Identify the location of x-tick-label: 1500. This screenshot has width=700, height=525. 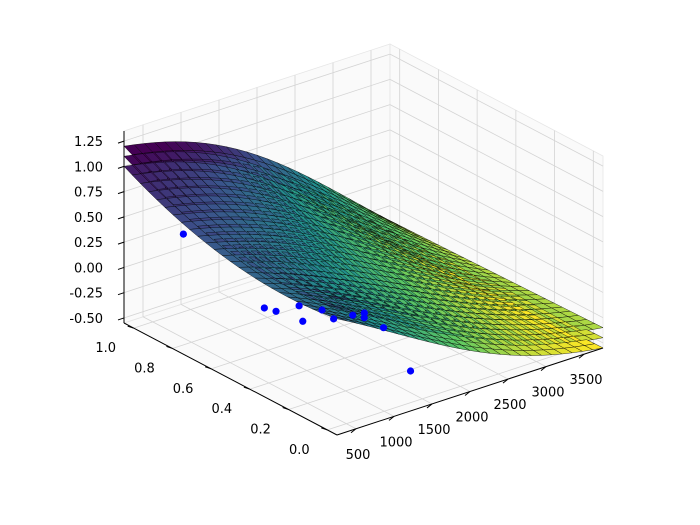
(433, 430).